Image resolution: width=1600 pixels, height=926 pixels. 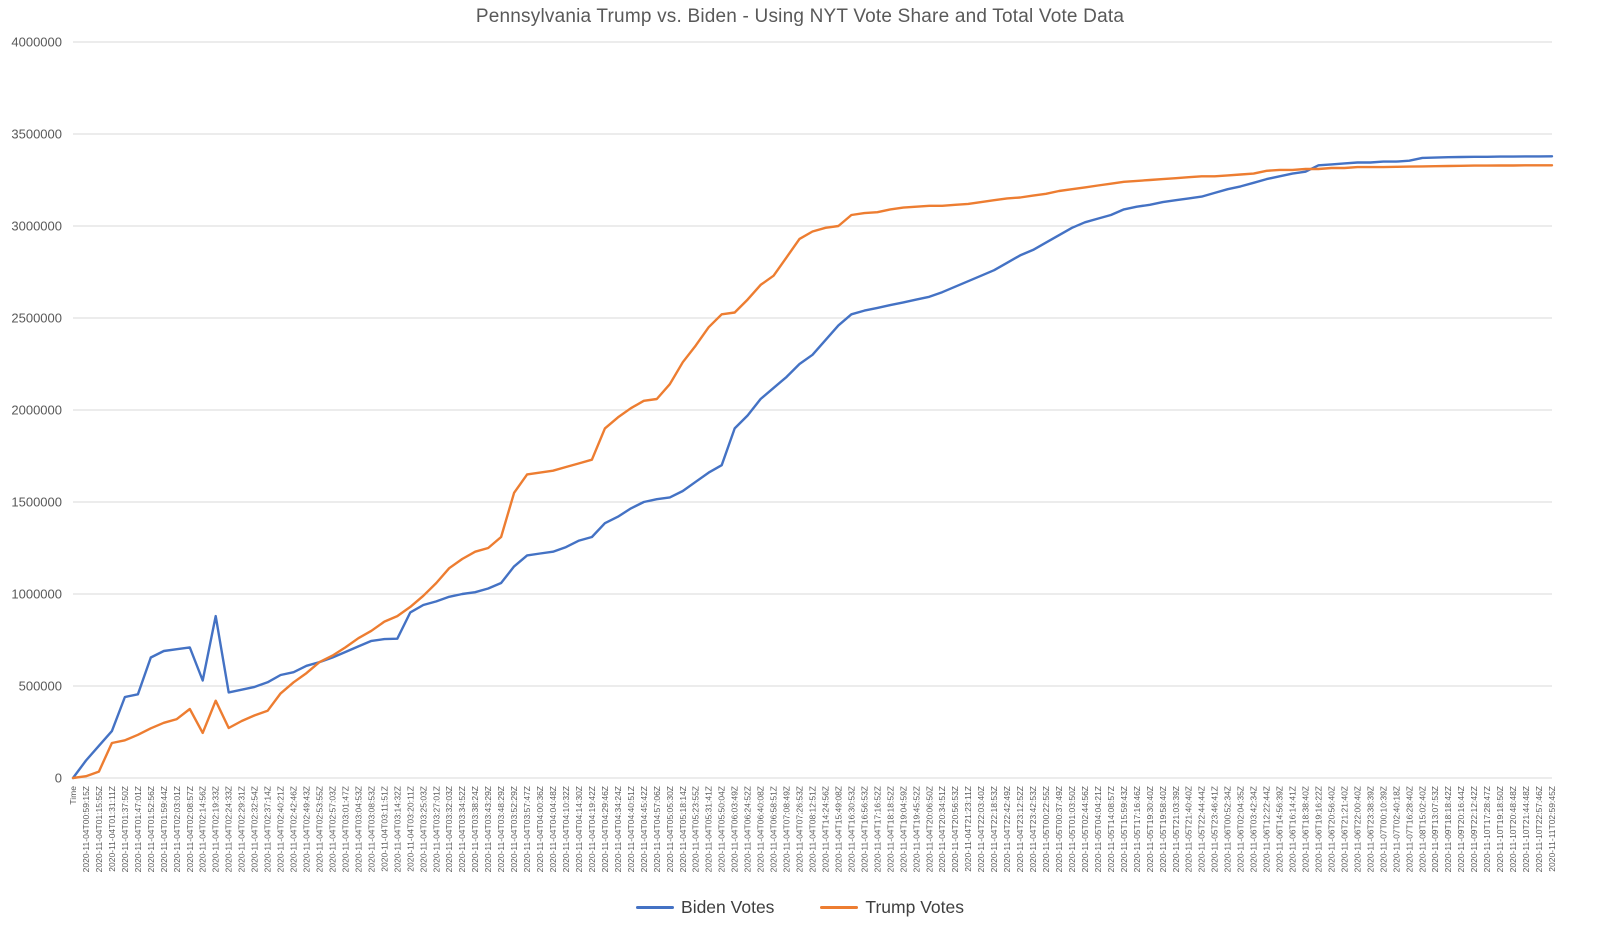 What do you see at coordinates (1331, 829) in the screenshot?
I see `svg-text: 2020-11-06T20:56:40Z` at bounding box center [1331, 829].